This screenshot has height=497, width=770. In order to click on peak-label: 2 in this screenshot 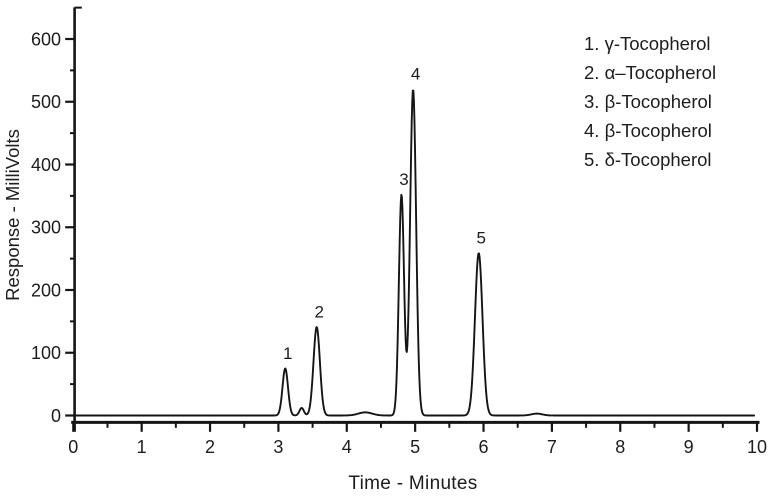, I will do `click(318, 312)`.